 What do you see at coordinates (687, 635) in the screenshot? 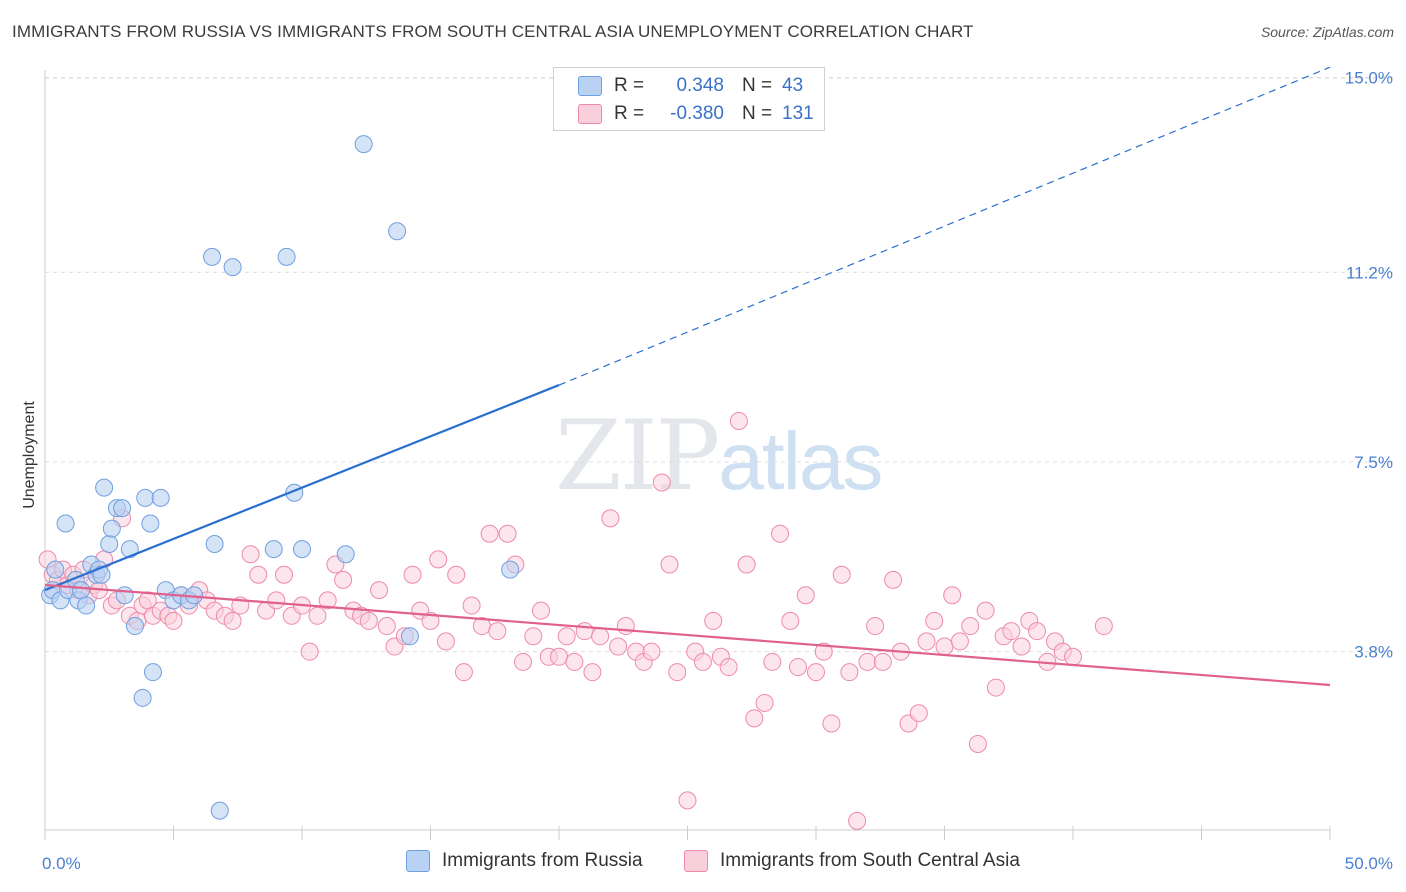
I see `trend-line-sca` at bounding box center [687, 635].